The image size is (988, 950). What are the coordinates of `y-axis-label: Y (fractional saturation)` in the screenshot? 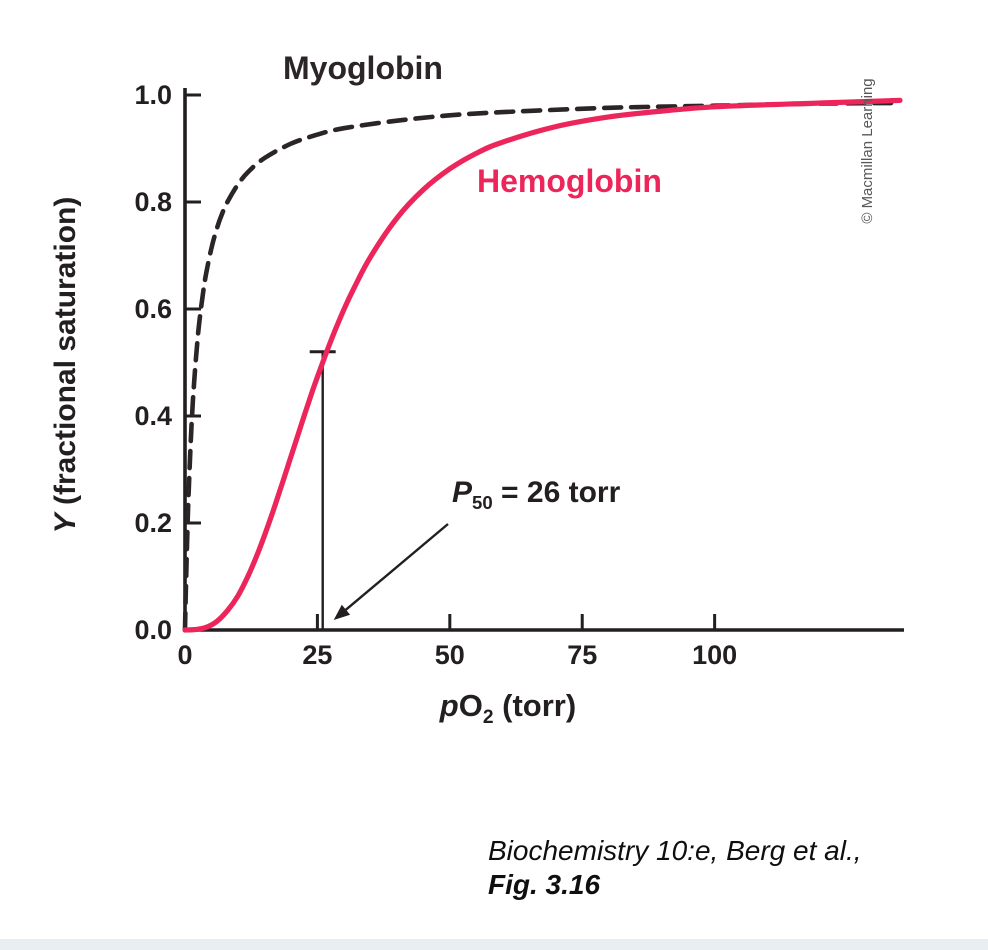 It's located at (68, 365).